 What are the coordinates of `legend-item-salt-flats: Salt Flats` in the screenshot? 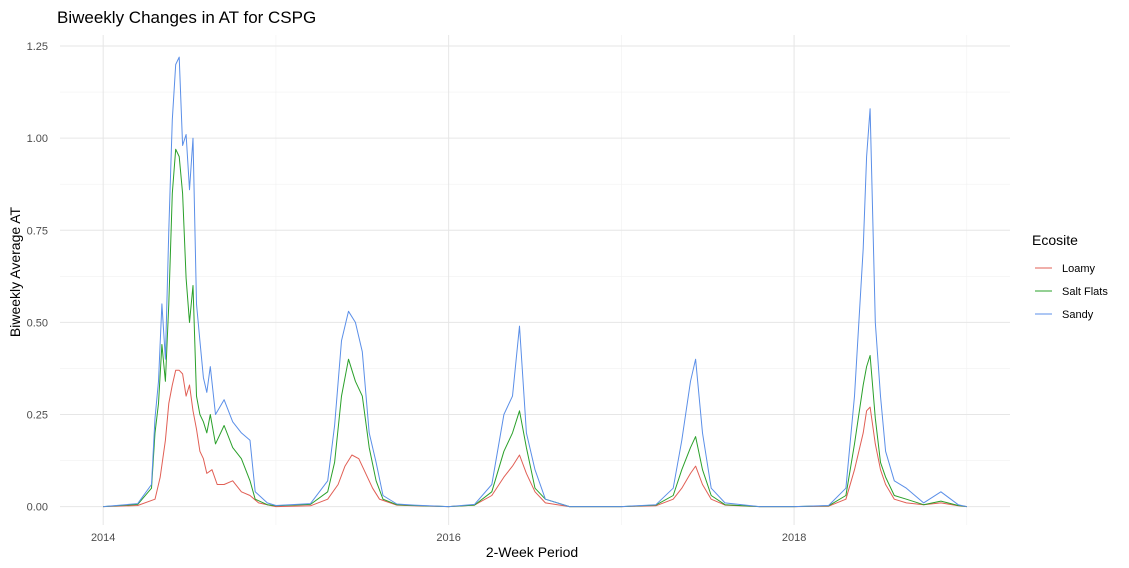 It's located at (1071, 292).